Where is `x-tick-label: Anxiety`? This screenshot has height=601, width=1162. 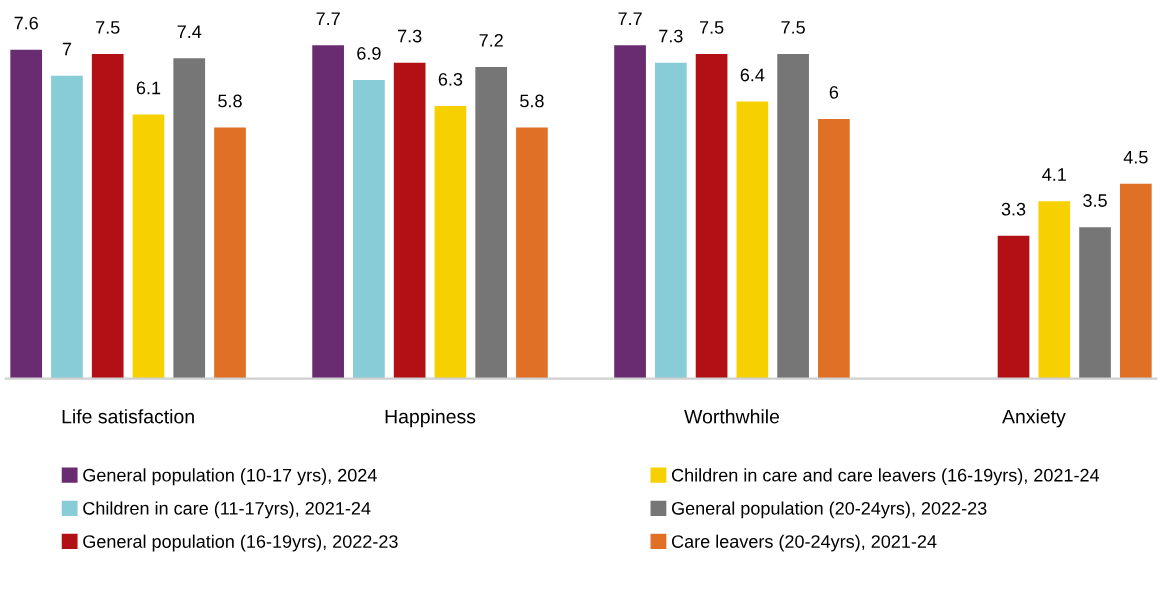
x-tick-label: Anxiety is located at coordinates (1034, 418).